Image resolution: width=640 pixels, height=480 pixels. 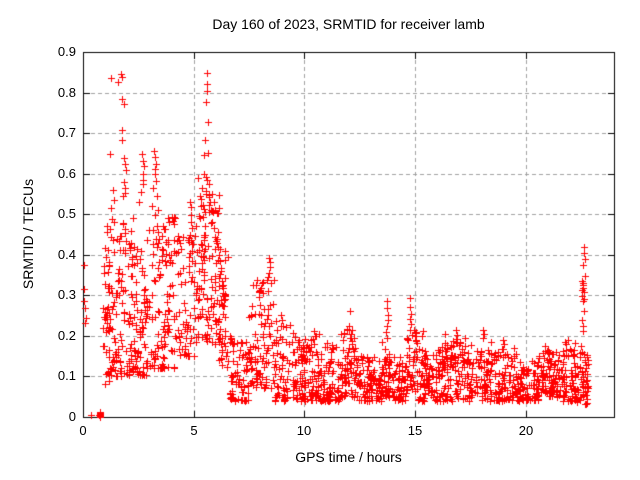 What do you see at coordinates (66, 254) in the screenshot?
I see `y-tick-label: 0.4` at bounding box center [66, 254].